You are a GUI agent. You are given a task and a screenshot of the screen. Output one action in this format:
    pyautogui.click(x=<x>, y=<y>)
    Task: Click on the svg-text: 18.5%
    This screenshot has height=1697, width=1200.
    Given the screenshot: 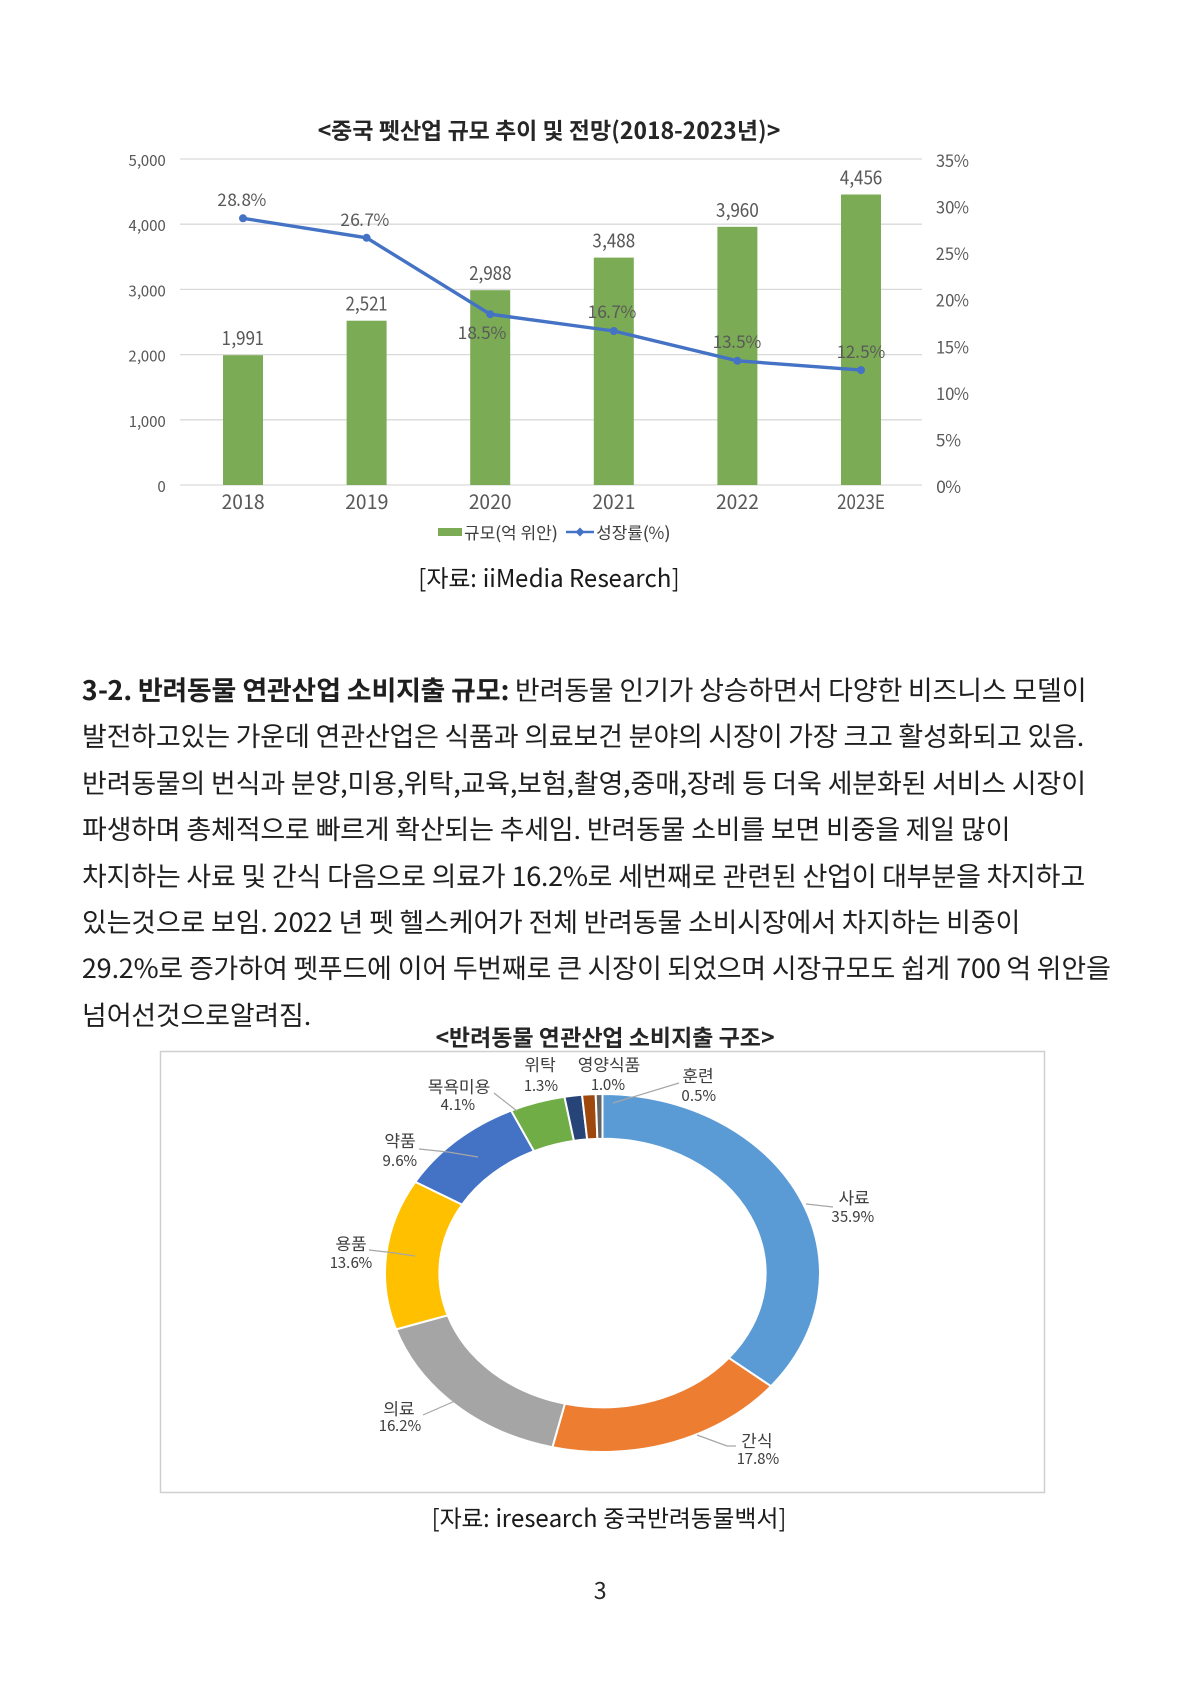 What is the action you would take?
    pyautogui.click(x=482, y=331)
    